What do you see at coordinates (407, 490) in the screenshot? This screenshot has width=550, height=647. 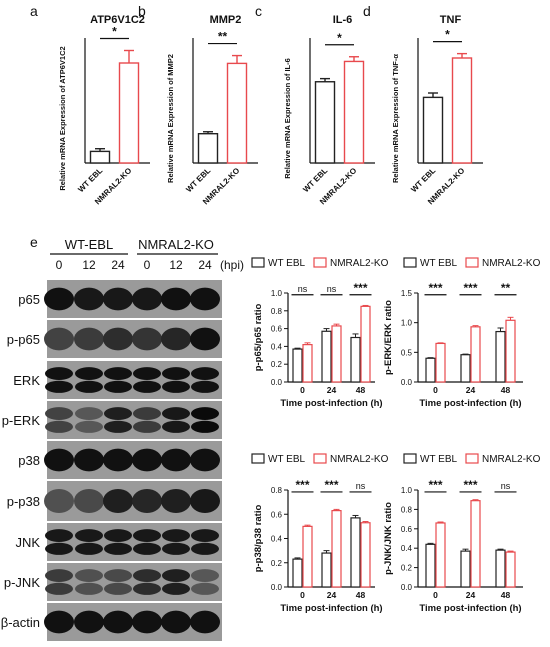 I see `y-tick-label: 1.0` at bounding box center [407, 490].